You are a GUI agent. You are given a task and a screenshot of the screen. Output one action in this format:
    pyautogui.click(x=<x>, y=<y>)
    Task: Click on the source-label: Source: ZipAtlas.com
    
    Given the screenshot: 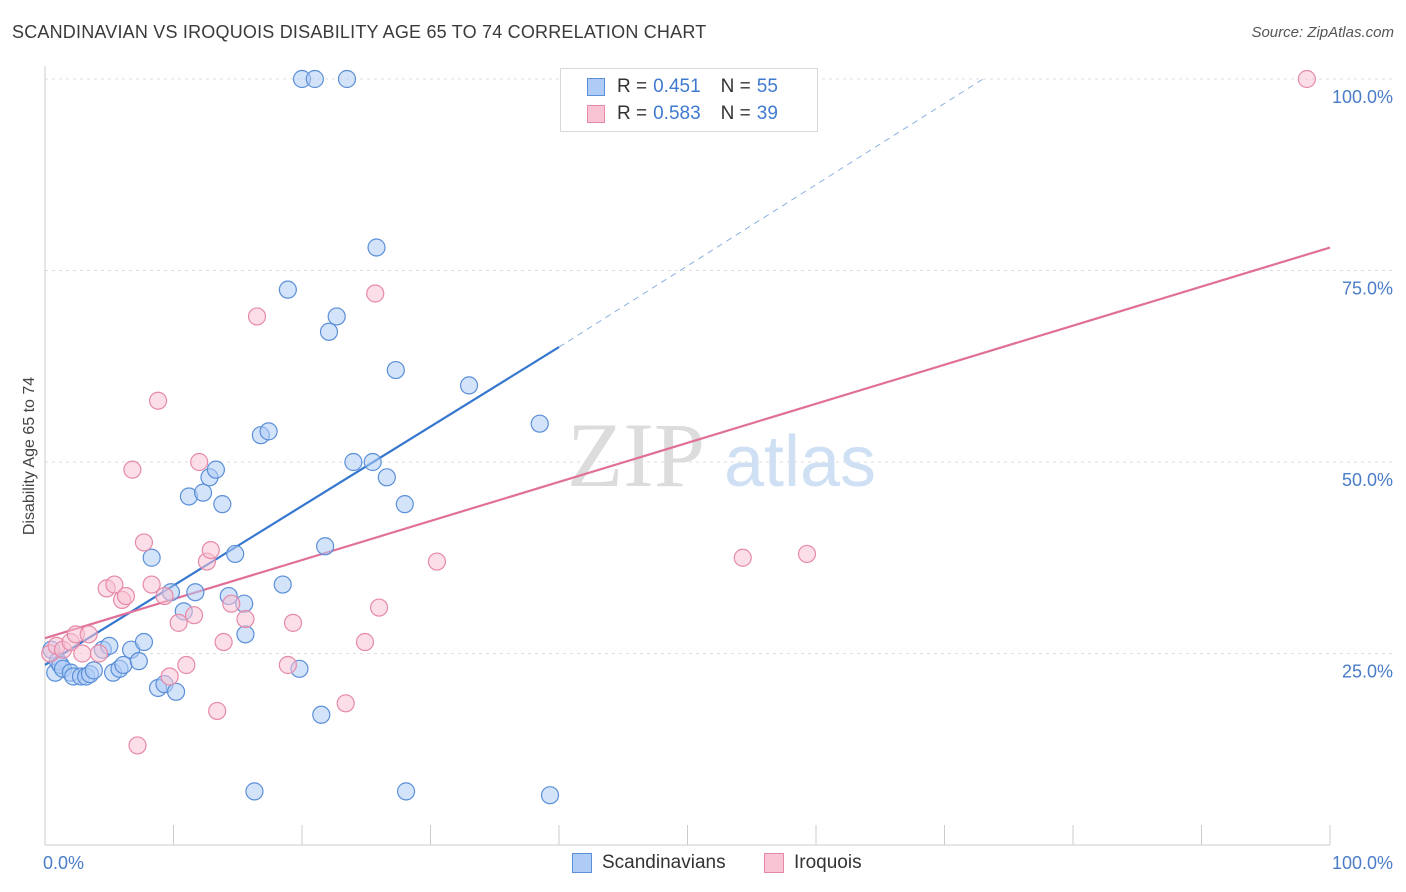 What is the action you would take?
    pyautogui.click(x=1322, y=32)
    